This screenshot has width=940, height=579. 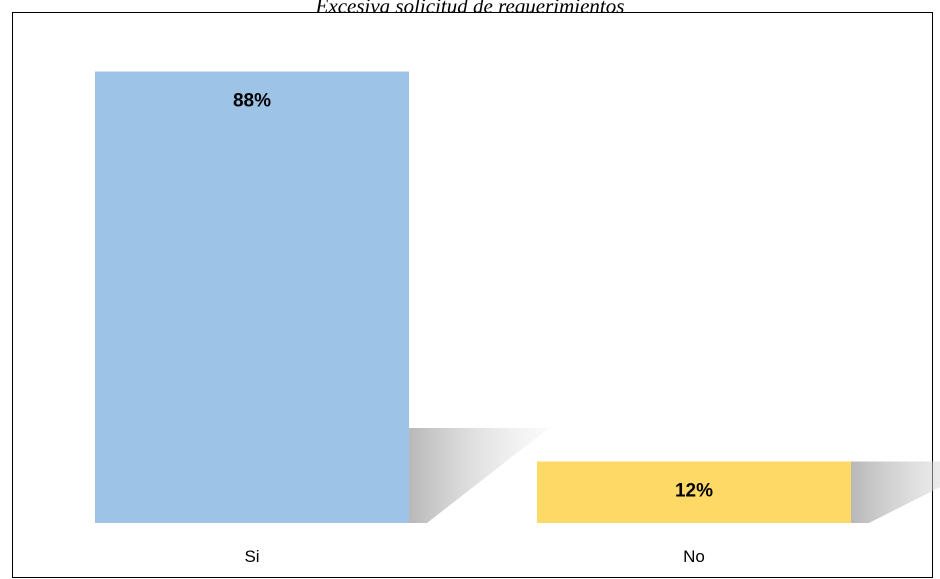 I want to click on data-label-no: 12%, so click(x=694, y=490).